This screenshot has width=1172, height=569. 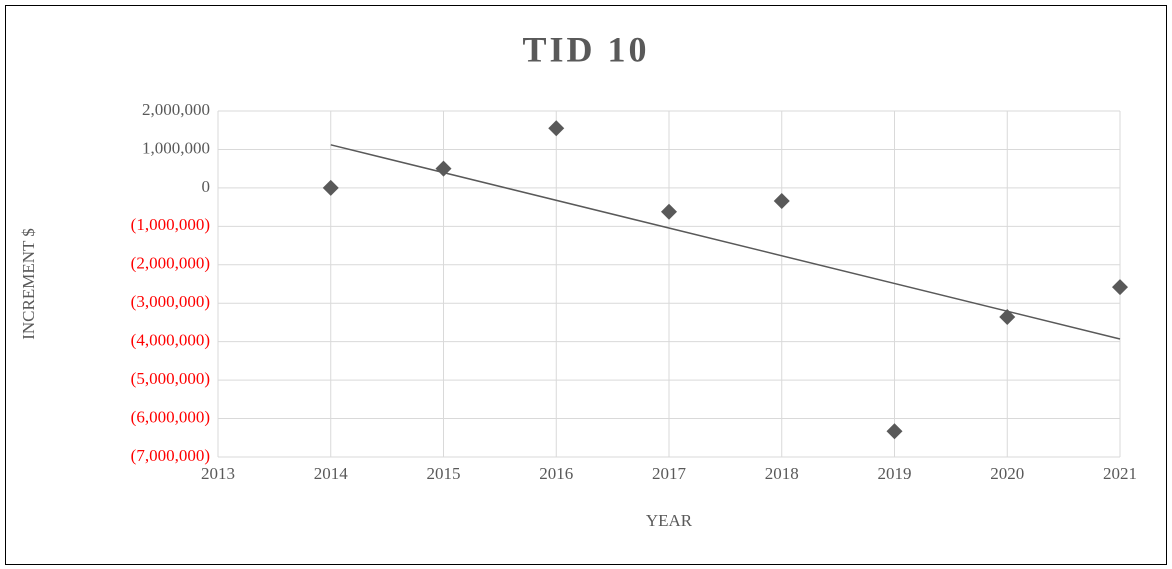 What do you see at coordinates (218, 473) in the screenshot?
I see `x-tick-label: 2013` at bounding box center [218, 473].